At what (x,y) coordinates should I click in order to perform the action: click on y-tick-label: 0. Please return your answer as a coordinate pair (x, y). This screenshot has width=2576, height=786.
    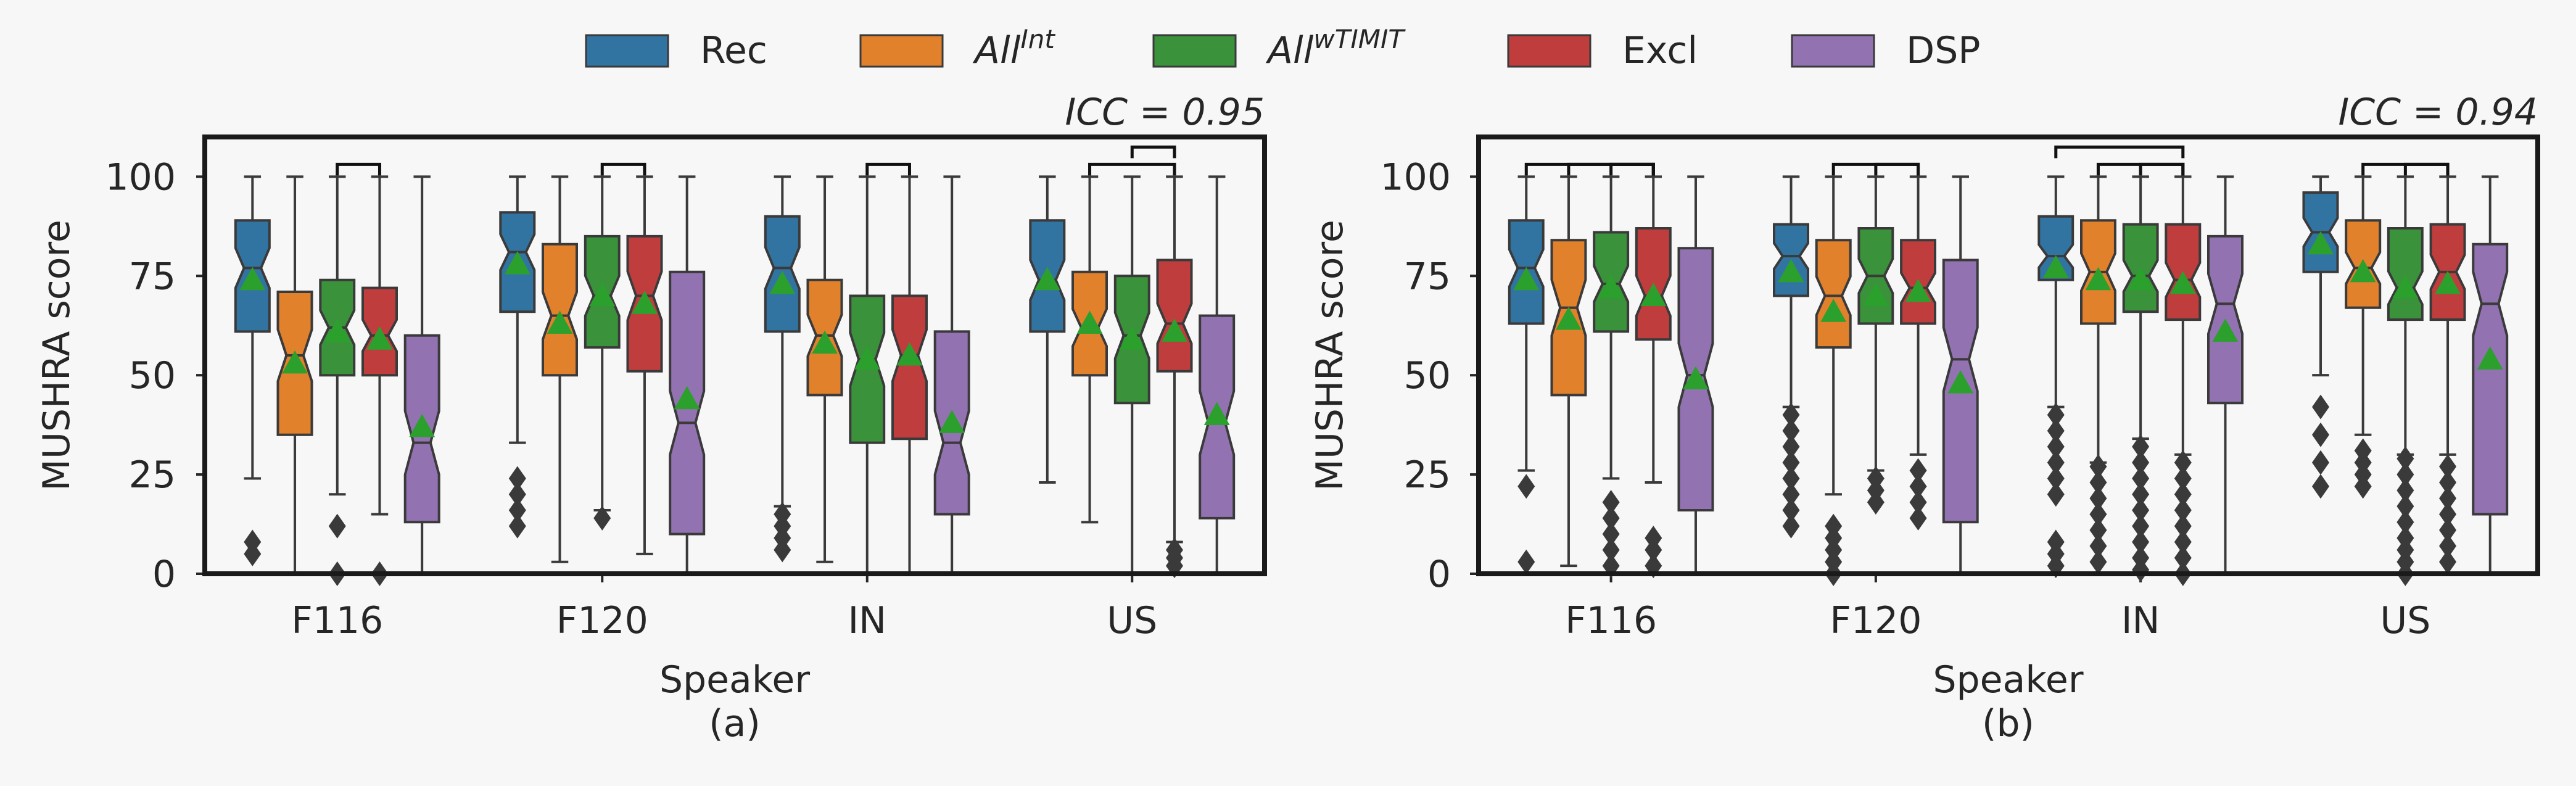
    Looking at the image, I should click on (1439, 575).